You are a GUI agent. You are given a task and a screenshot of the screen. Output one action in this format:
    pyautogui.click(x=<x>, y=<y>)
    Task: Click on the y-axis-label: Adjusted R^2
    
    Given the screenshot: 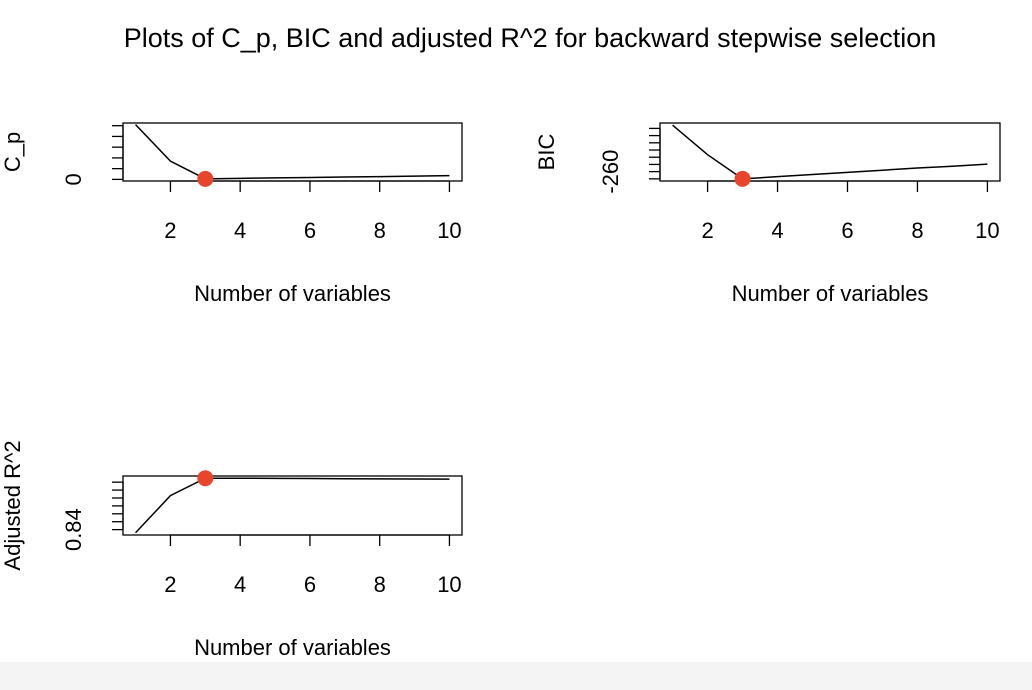 What is the action you would take?
    pyautogui.click(x=12, y=505)
    